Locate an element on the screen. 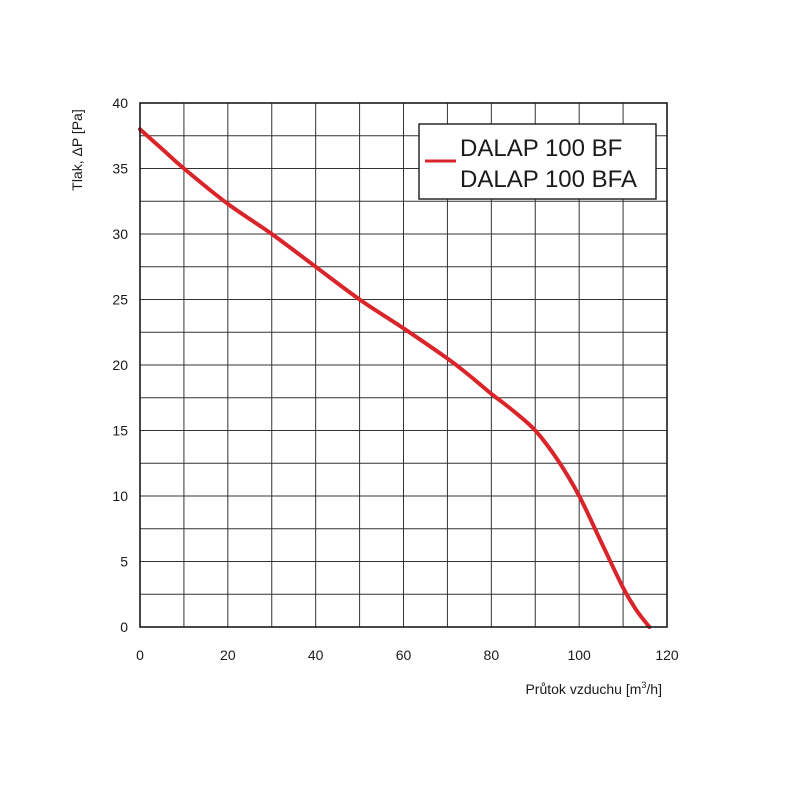 This screenshot has width=800, height=800. x-tick-label: 40 is located at coordinates (316, 655).